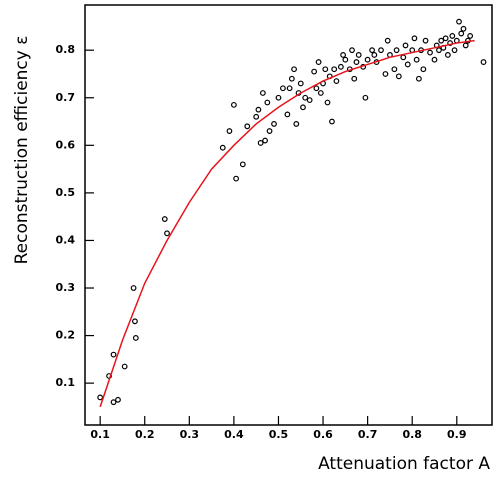  What do you see at coordinates (145, 434) in the screenshot?
I see `x-tick-label: 0.2` at bounding box center [145, 434].